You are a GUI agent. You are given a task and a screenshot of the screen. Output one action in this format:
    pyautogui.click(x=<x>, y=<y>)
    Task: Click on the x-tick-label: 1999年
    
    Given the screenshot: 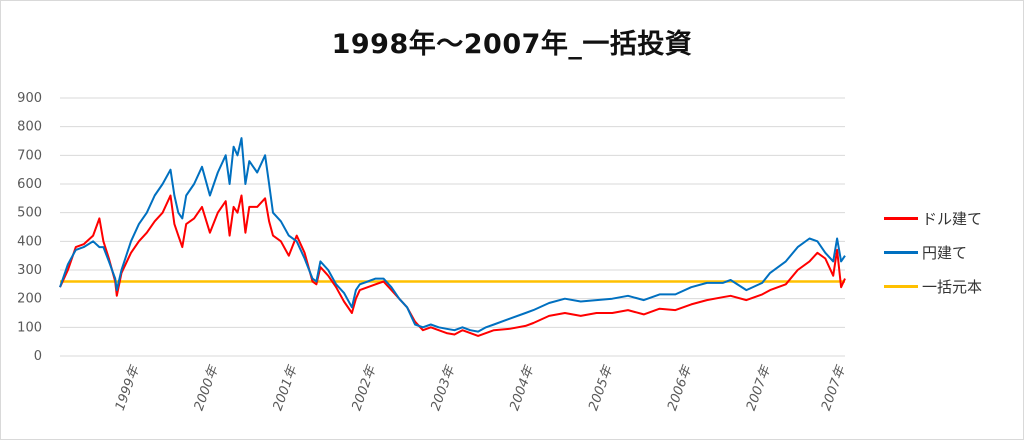 What is the action you would take?
    pyautogui.click(x=128, y=387)
    